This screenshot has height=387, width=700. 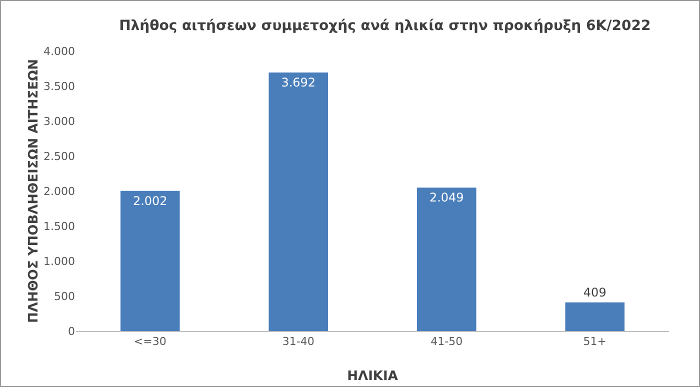 What do you see at coordinates (150, 341) in the screenshot?
I see `x-tick-label: <=30` at bounding box center [150, 341].